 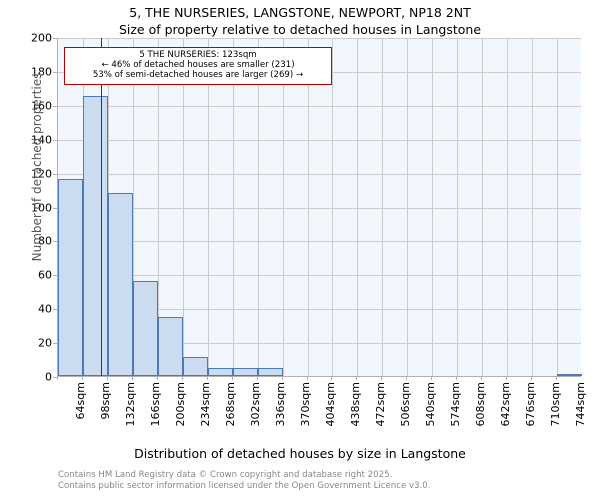 I want to click on x-tick-label: 438sqm, so click(x=355, y=404).